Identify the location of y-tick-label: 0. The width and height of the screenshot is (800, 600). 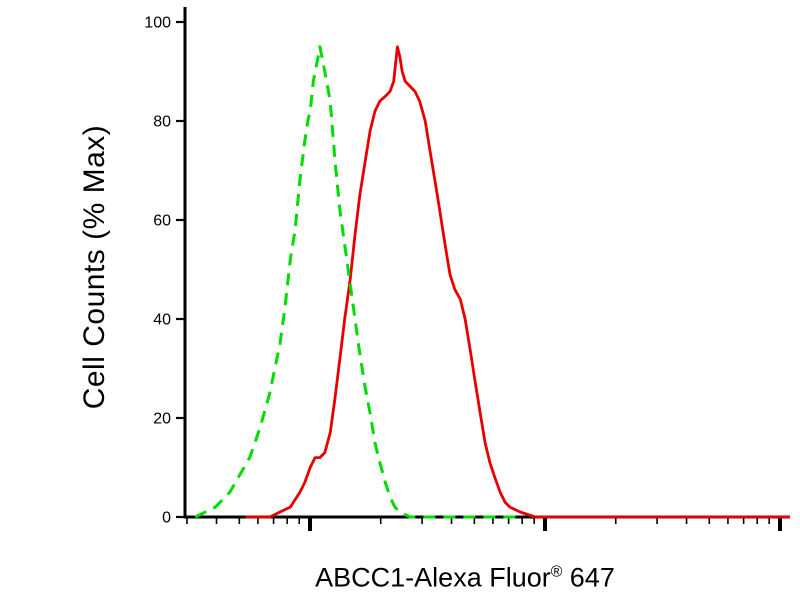
(166, 518).